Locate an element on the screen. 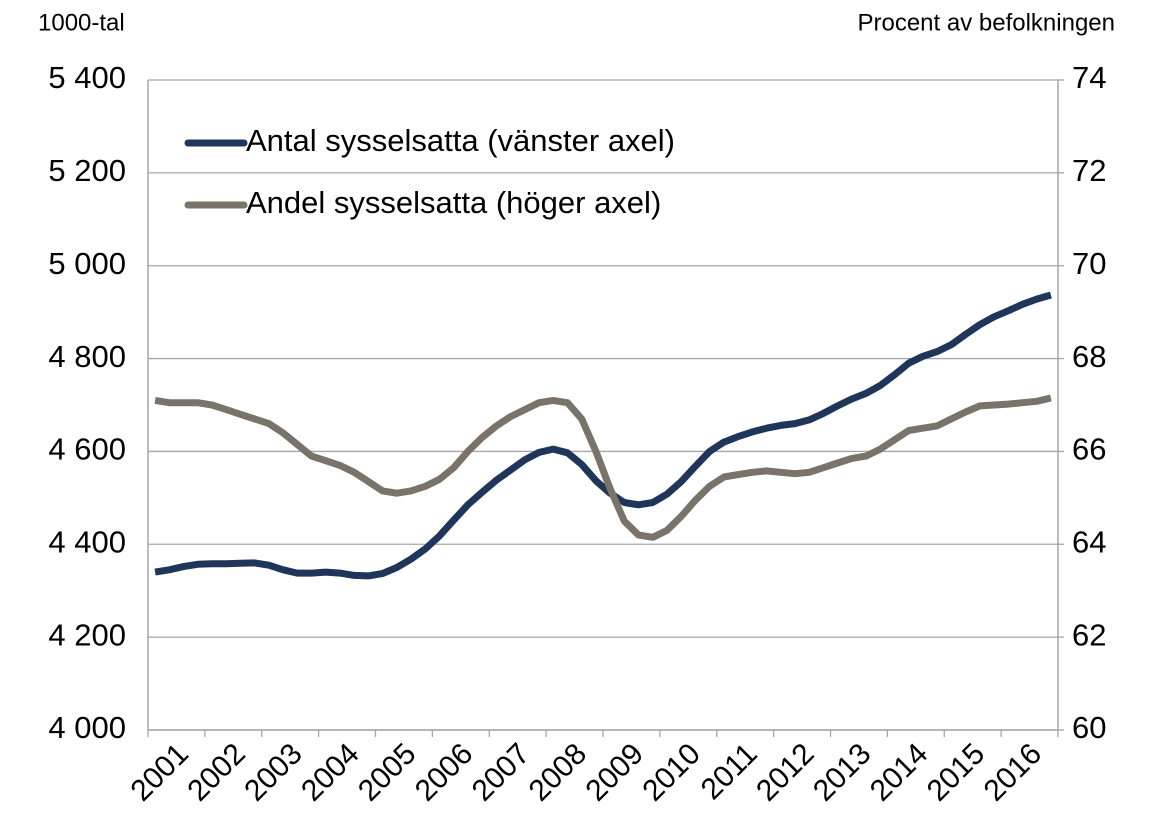 Image resolution: width=1160 pixels, height=833 pixels. y-tick-label: 5 200 is located at coordinates (87, 170).